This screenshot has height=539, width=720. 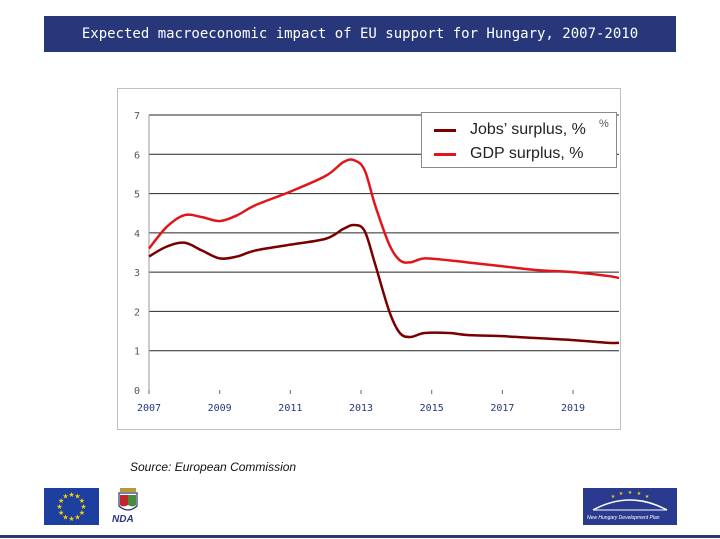 What do you see at coordinates (432, 408) in the screenshot?
I see `x-tick-label: 2015` at bounding box center [432, 408].